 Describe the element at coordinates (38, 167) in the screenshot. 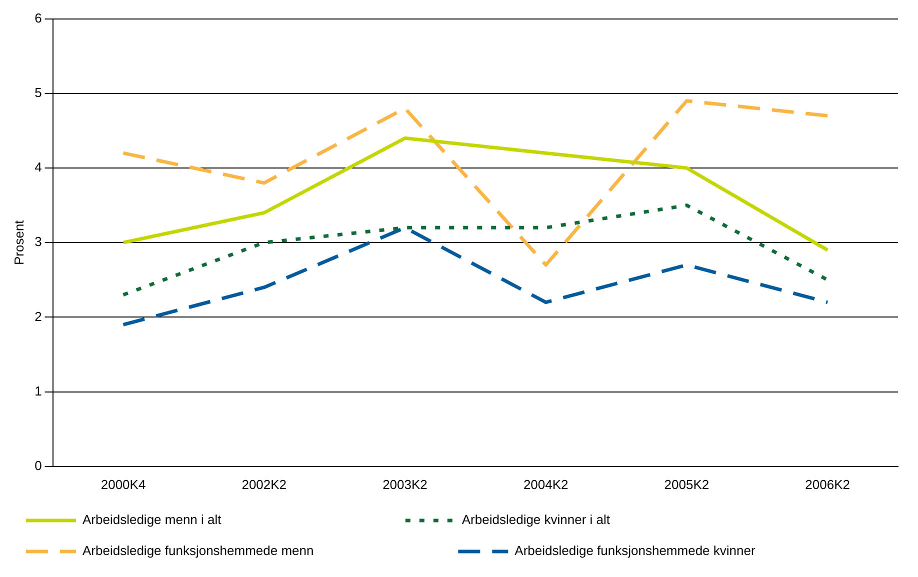

I see `y-tick-label: 4` at that location.